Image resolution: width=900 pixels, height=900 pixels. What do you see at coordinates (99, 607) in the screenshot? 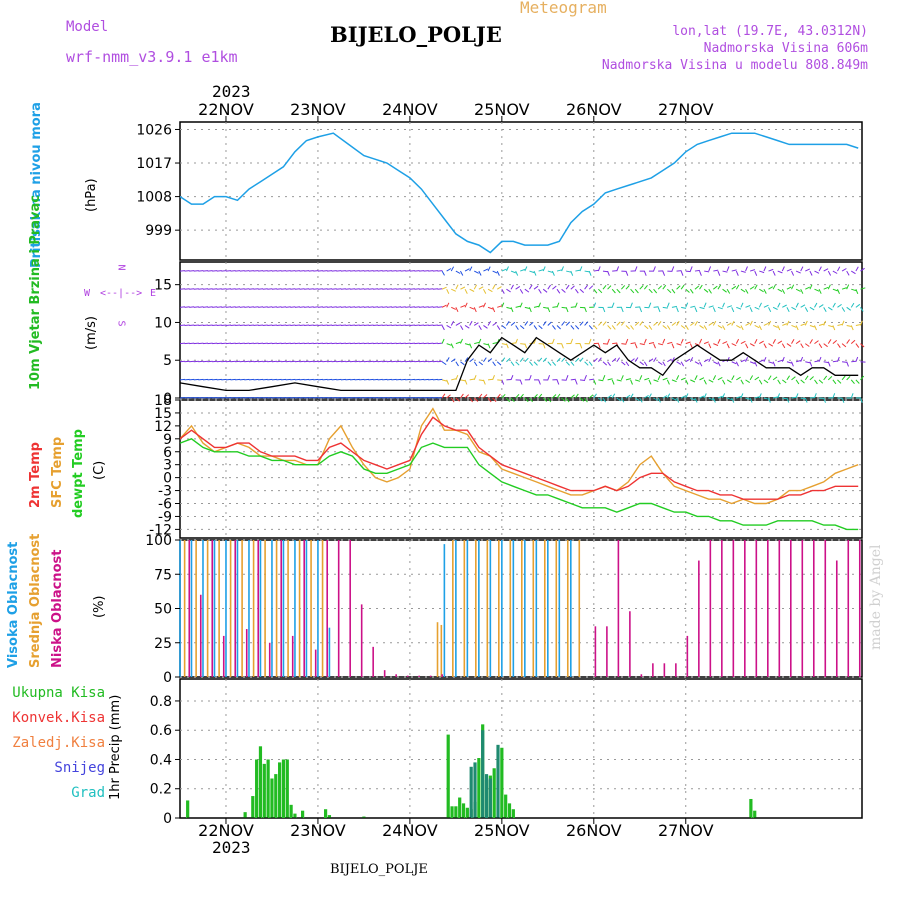
I see `cloud-unit: (%)` at bounding box center [99, 607].